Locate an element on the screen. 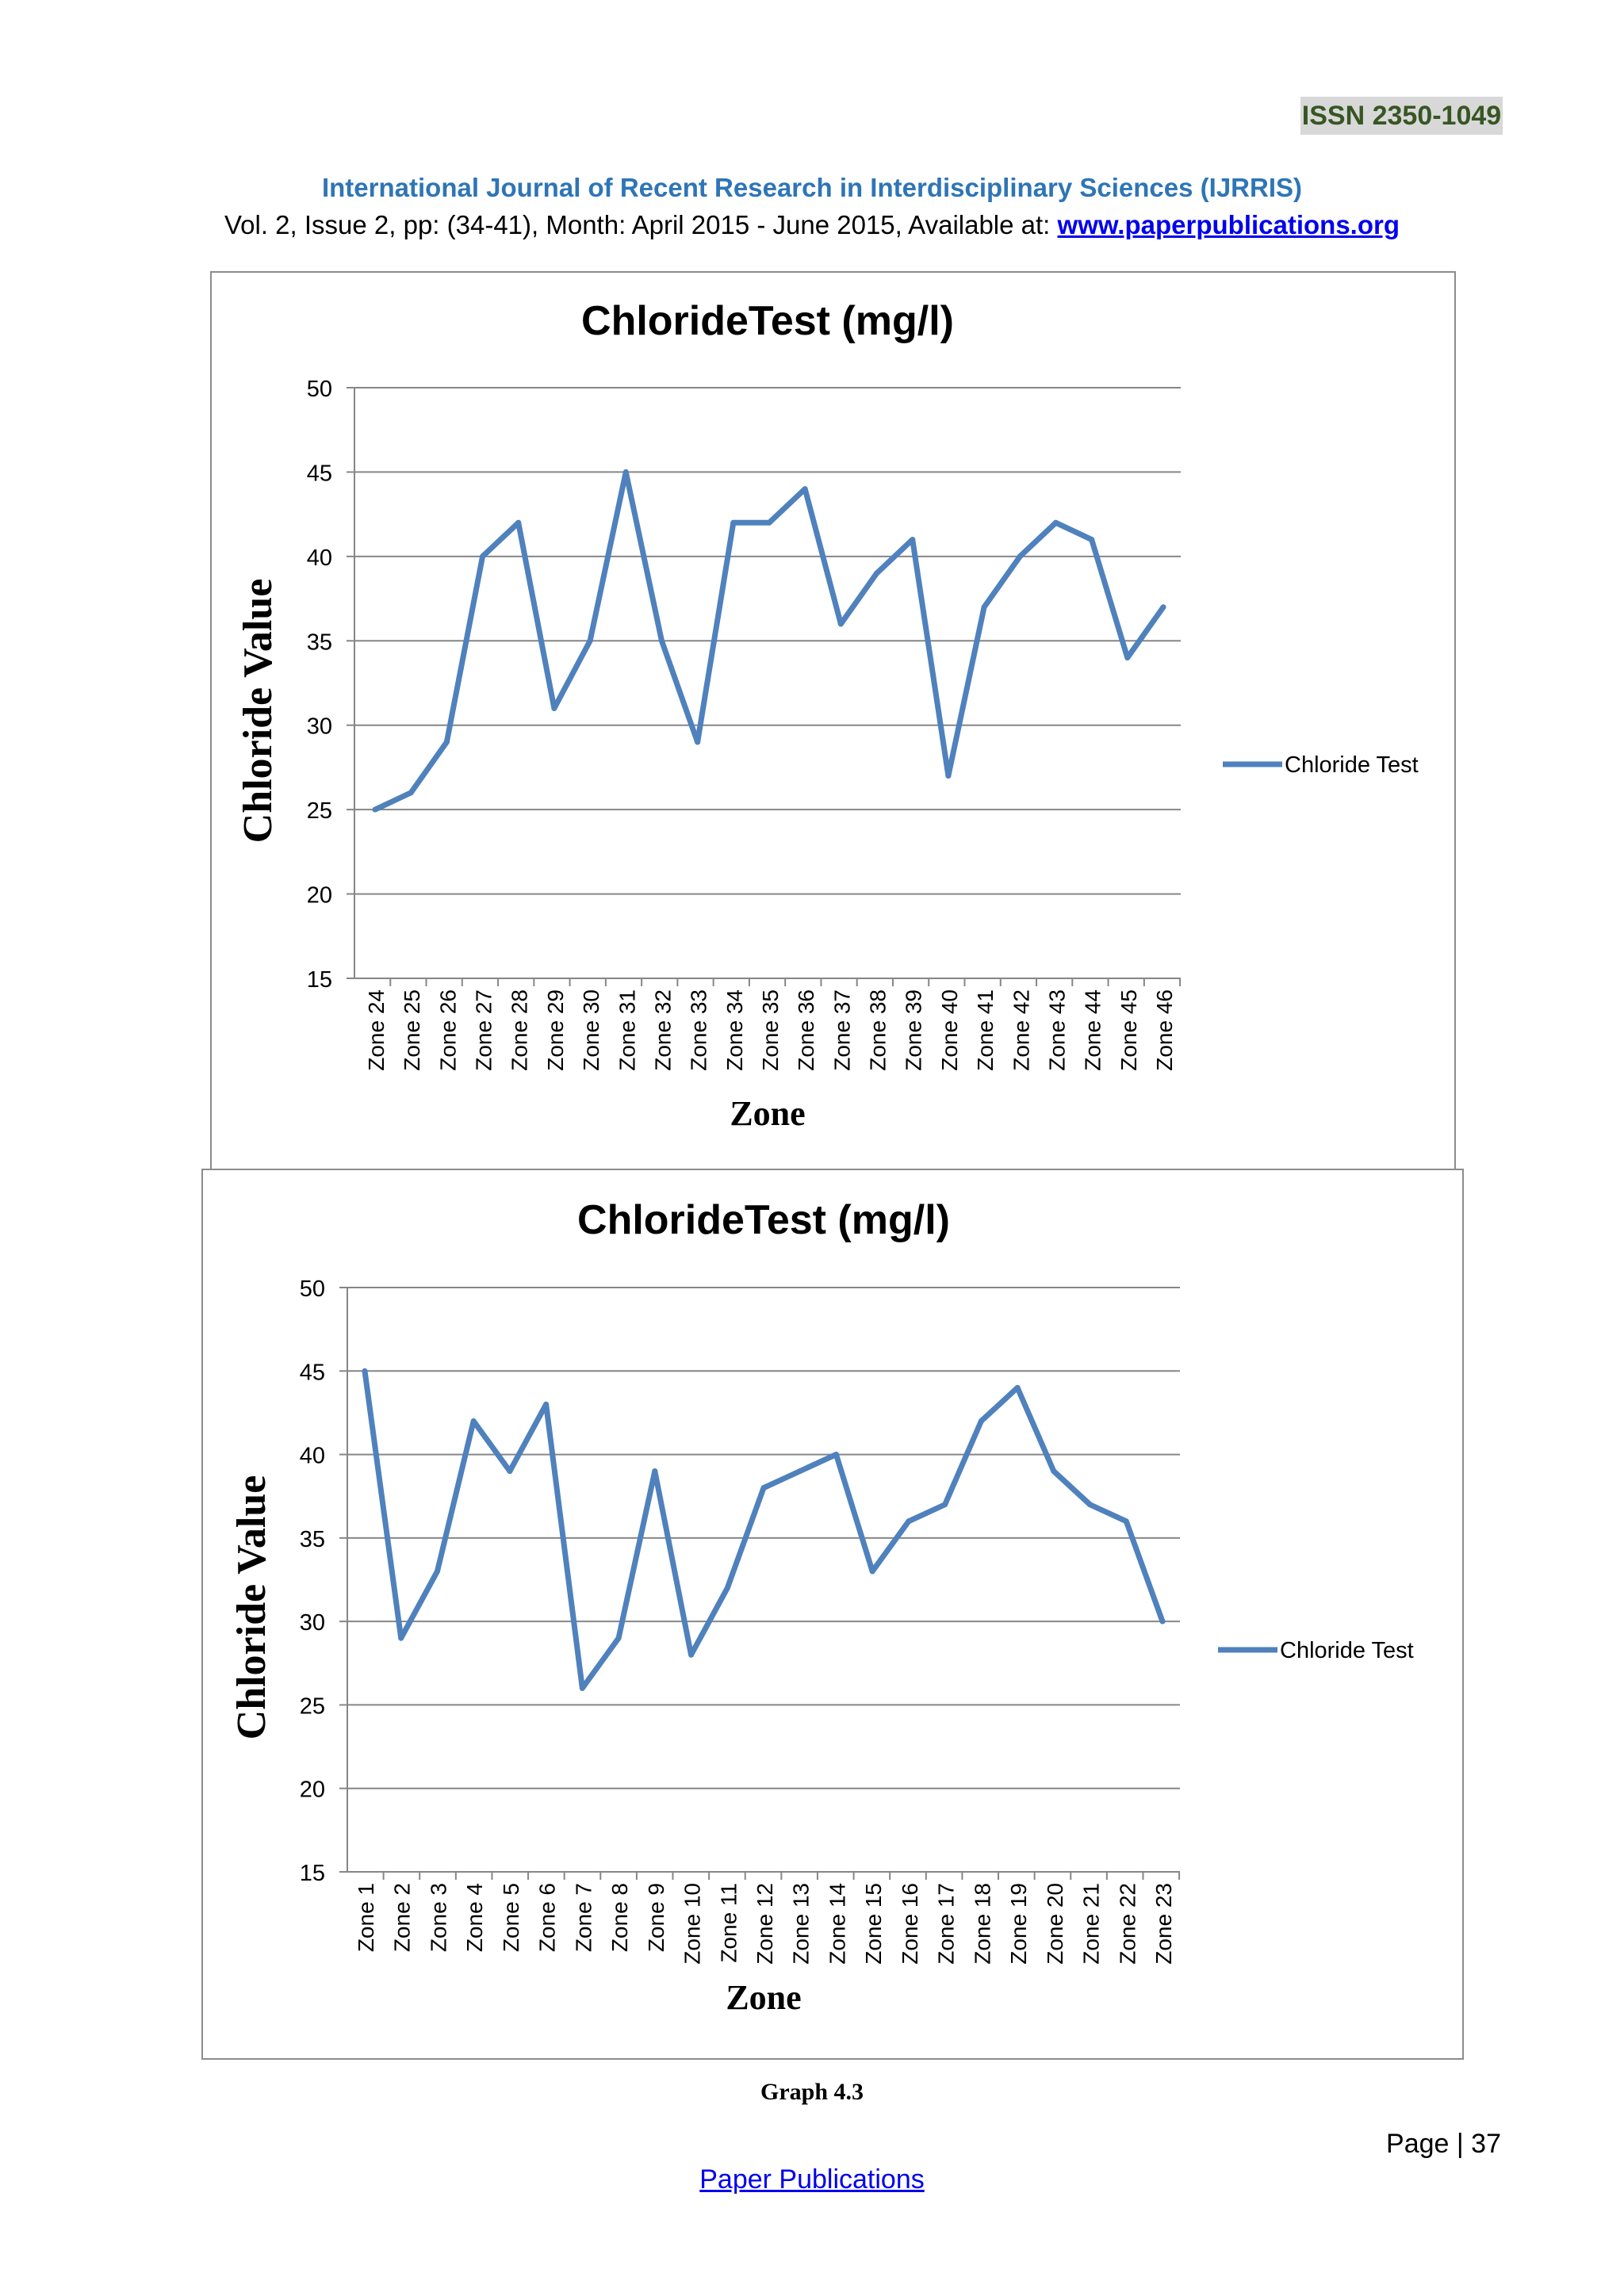 This screenshot has height=2296, width=1624. x-category-label: Zone 40 is located at coordinates (949, 1030).